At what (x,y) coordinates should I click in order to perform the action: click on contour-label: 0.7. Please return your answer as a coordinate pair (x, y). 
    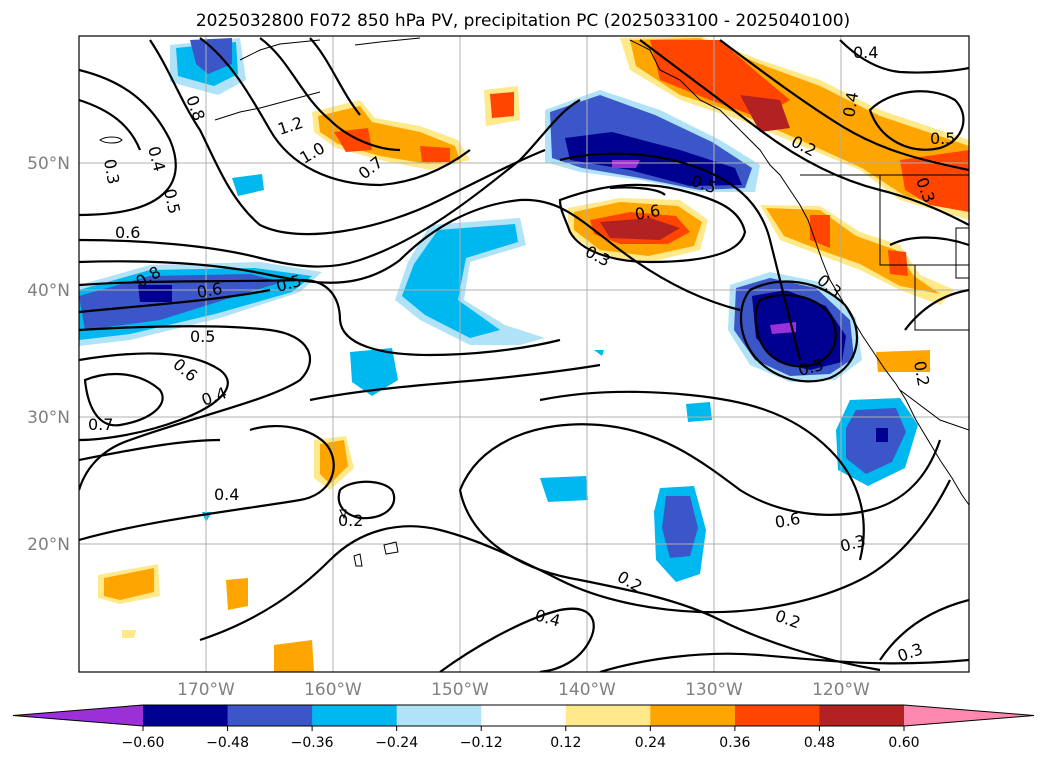
    Looking at the image, I should click on (100, 424).